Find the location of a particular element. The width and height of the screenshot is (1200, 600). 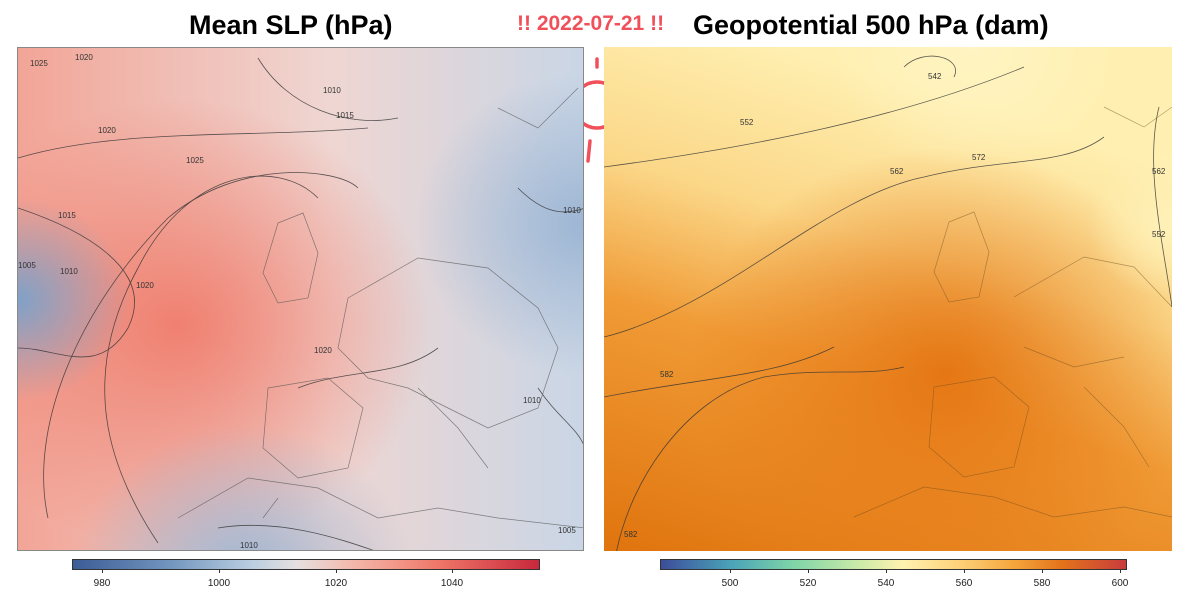

geopotential-tick-label: 560 is located at coordinates (964, 583).